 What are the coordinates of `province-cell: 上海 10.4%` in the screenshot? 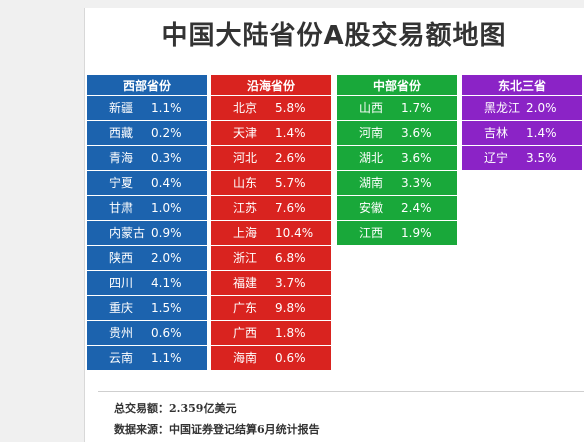 It's located at (271, 233).